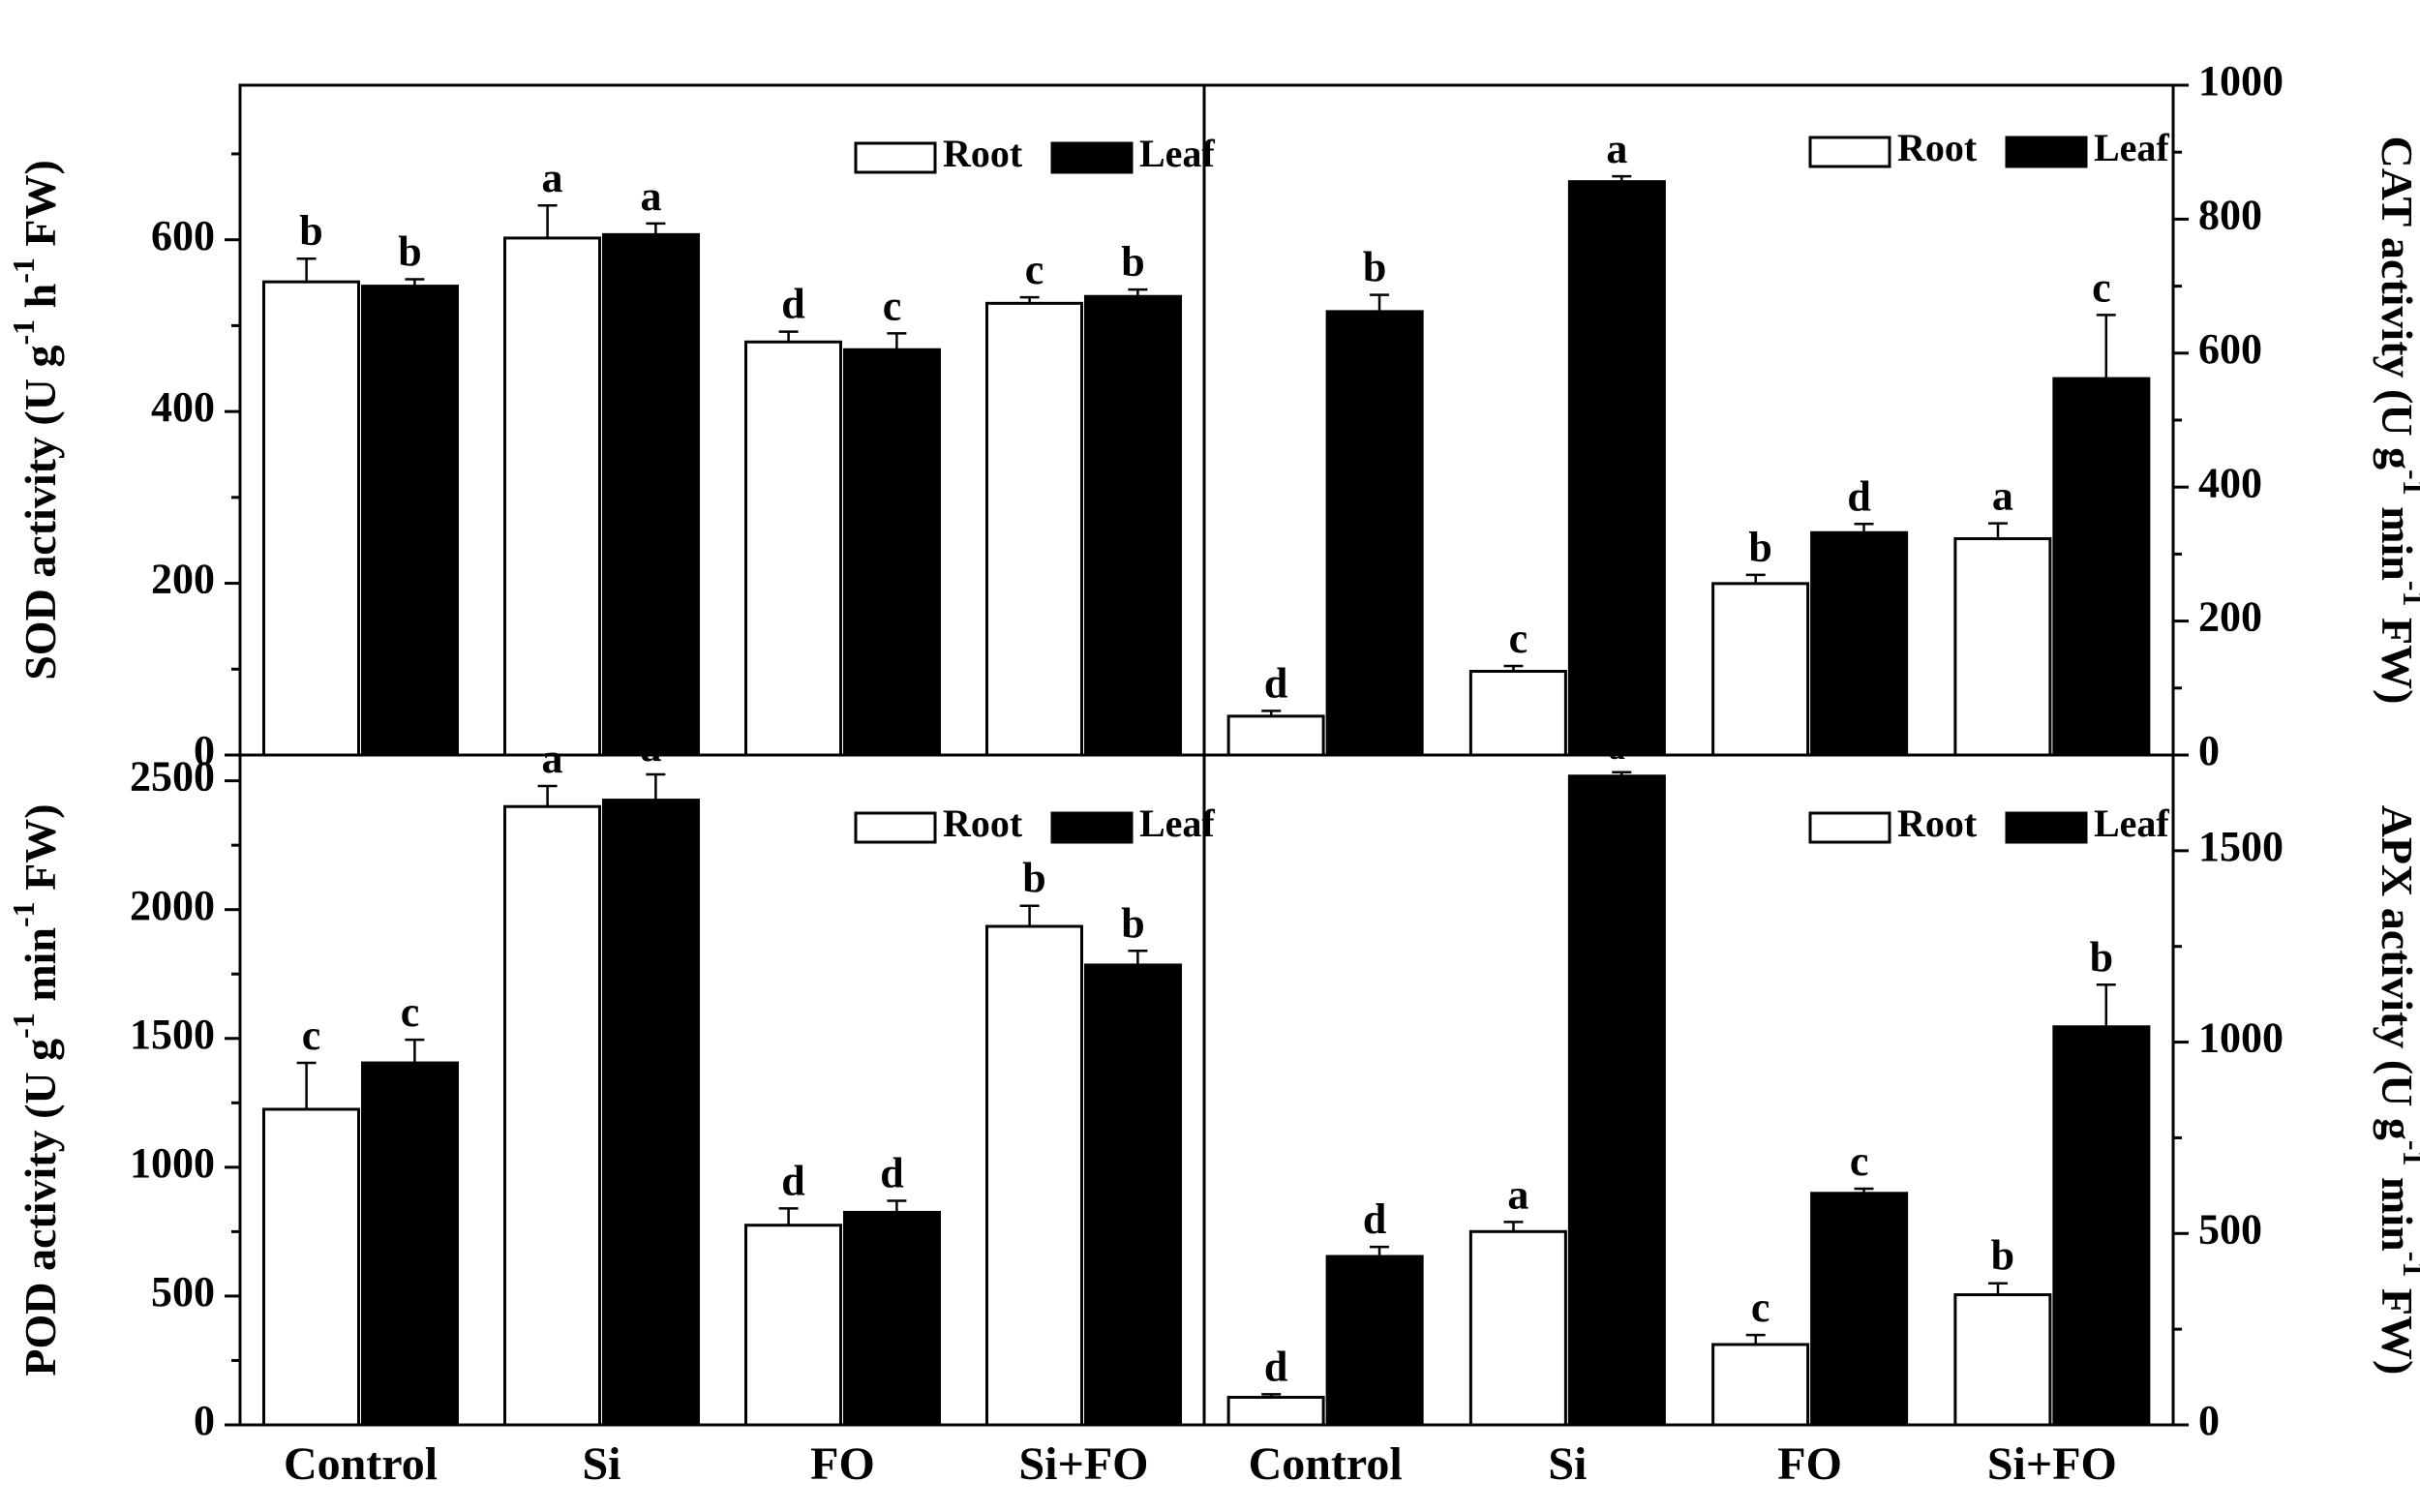  Describe the element at coordinates (1809, 1464) in the screenshot. I see `x-tick-label: FO` at that location.